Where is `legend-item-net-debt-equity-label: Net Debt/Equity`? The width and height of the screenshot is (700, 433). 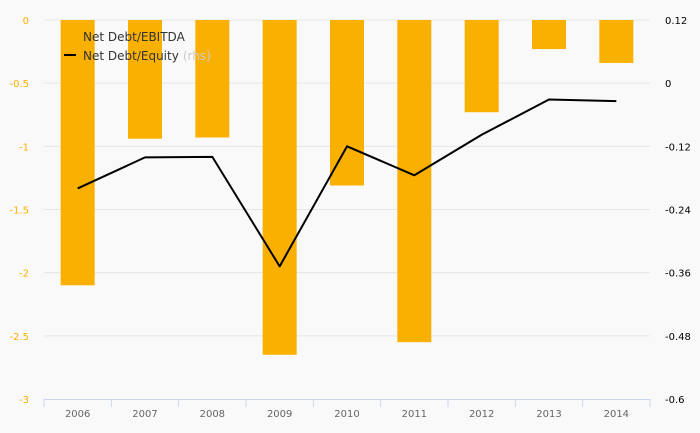 legend-item-net-debt-equity-label: Net Debt/Equity is located at coordinates (131, 56).